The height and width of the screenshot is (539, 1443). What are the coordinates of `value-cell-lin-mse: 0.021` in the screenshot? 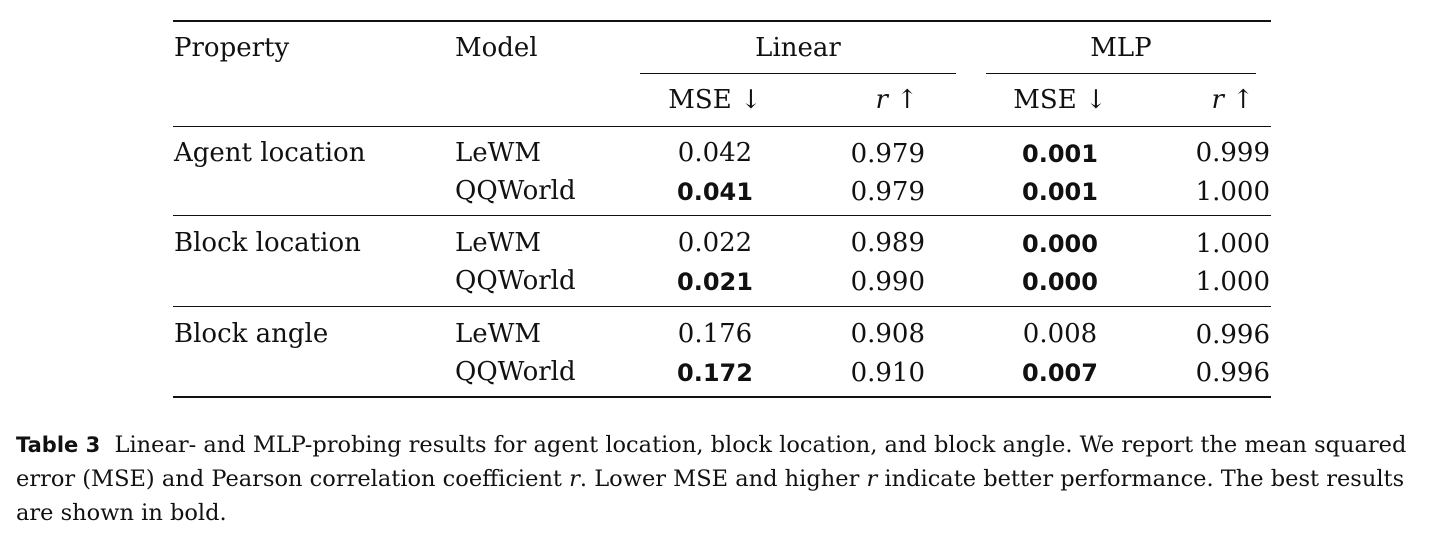 It's located at (715, 282).